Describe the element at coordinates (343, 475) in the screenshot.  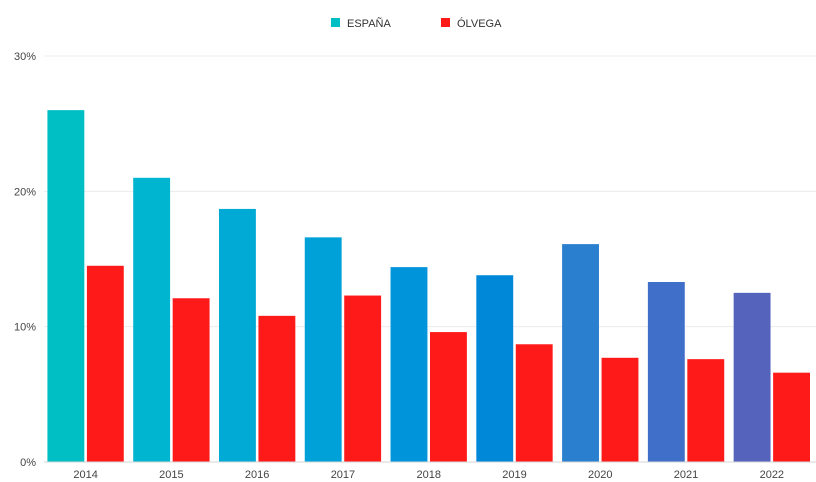
I see `x-tick-label: 2017` at that location.